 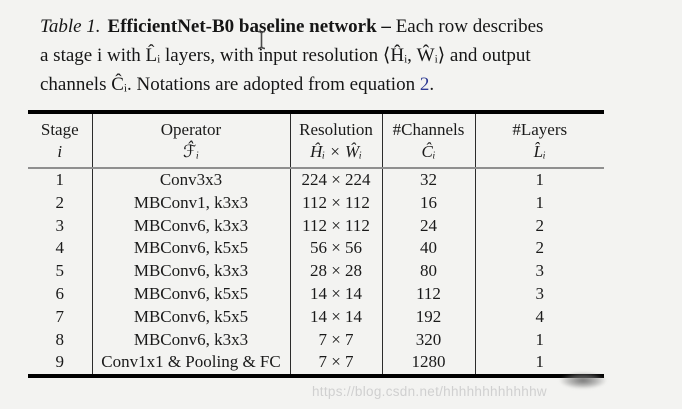 I want to click on table-cell: 80, so click(x=428, y=271).